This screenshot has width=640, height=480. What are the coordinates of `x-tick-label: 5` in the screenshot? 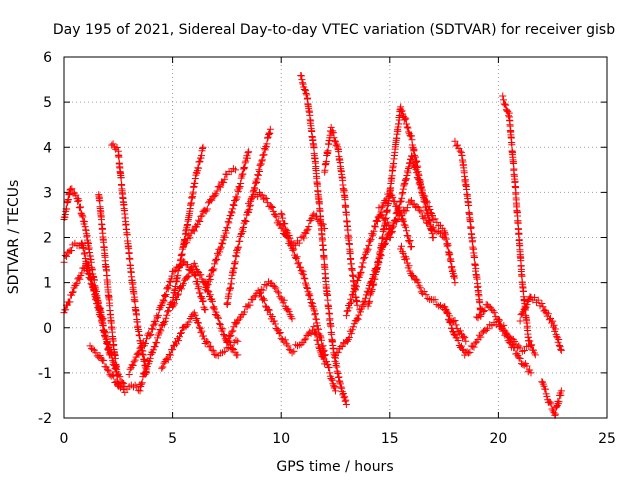 It's located at (172, 439).